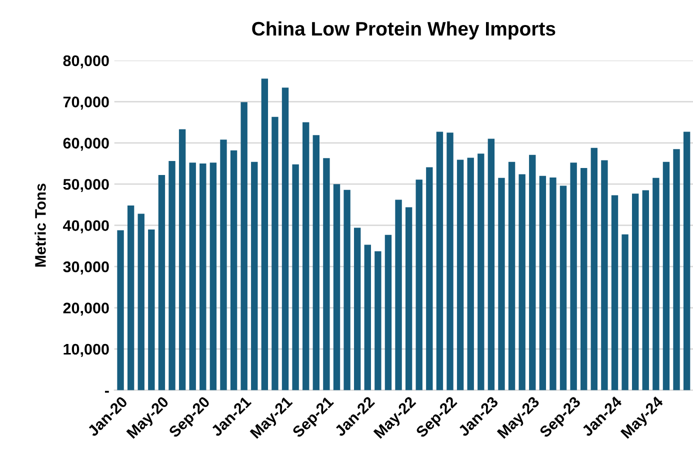  What do you see at coordinates (86, 185) in the screenshot?
I see `y-tick-label: 50,000` at bounding box center [86, 185].